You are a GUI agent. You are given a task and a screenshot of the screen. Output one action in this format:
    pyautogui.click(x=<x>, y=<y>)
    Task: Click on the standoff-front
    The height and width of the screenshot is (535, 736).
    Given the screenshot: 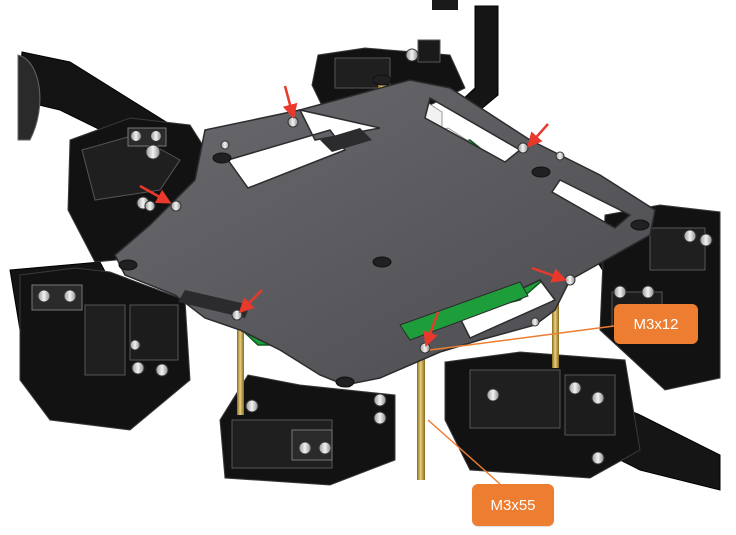 What is the action you would take?
    pyautogui.click(x=421, y=419)
    